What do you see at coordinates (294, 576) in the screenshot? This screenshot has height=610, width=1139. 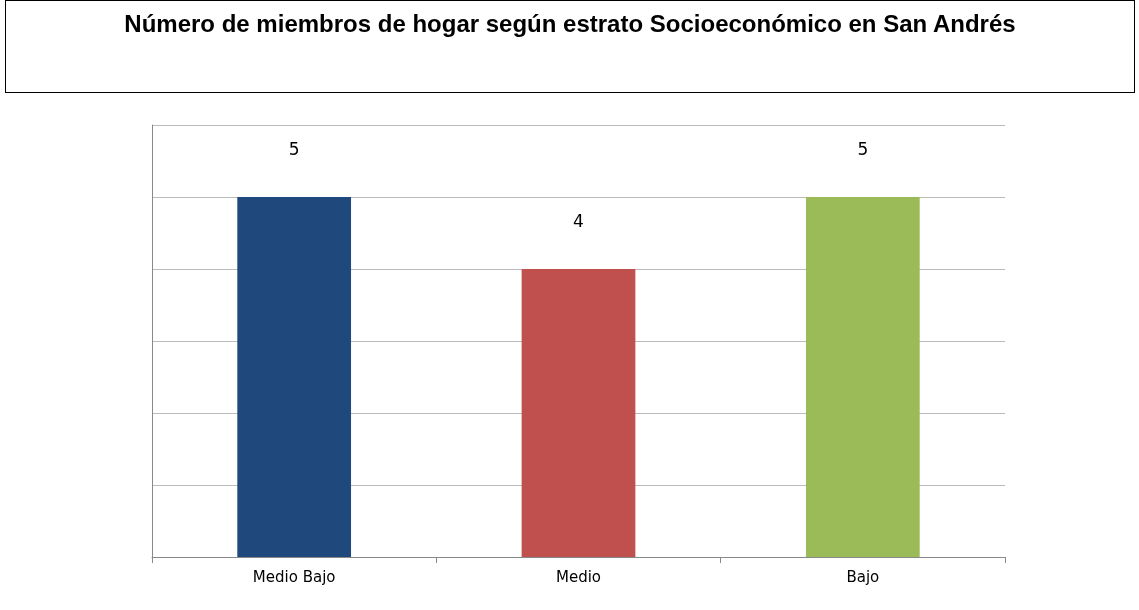 I see `x-tick-label: Medio Bajo` at bounding box center [294, 576].